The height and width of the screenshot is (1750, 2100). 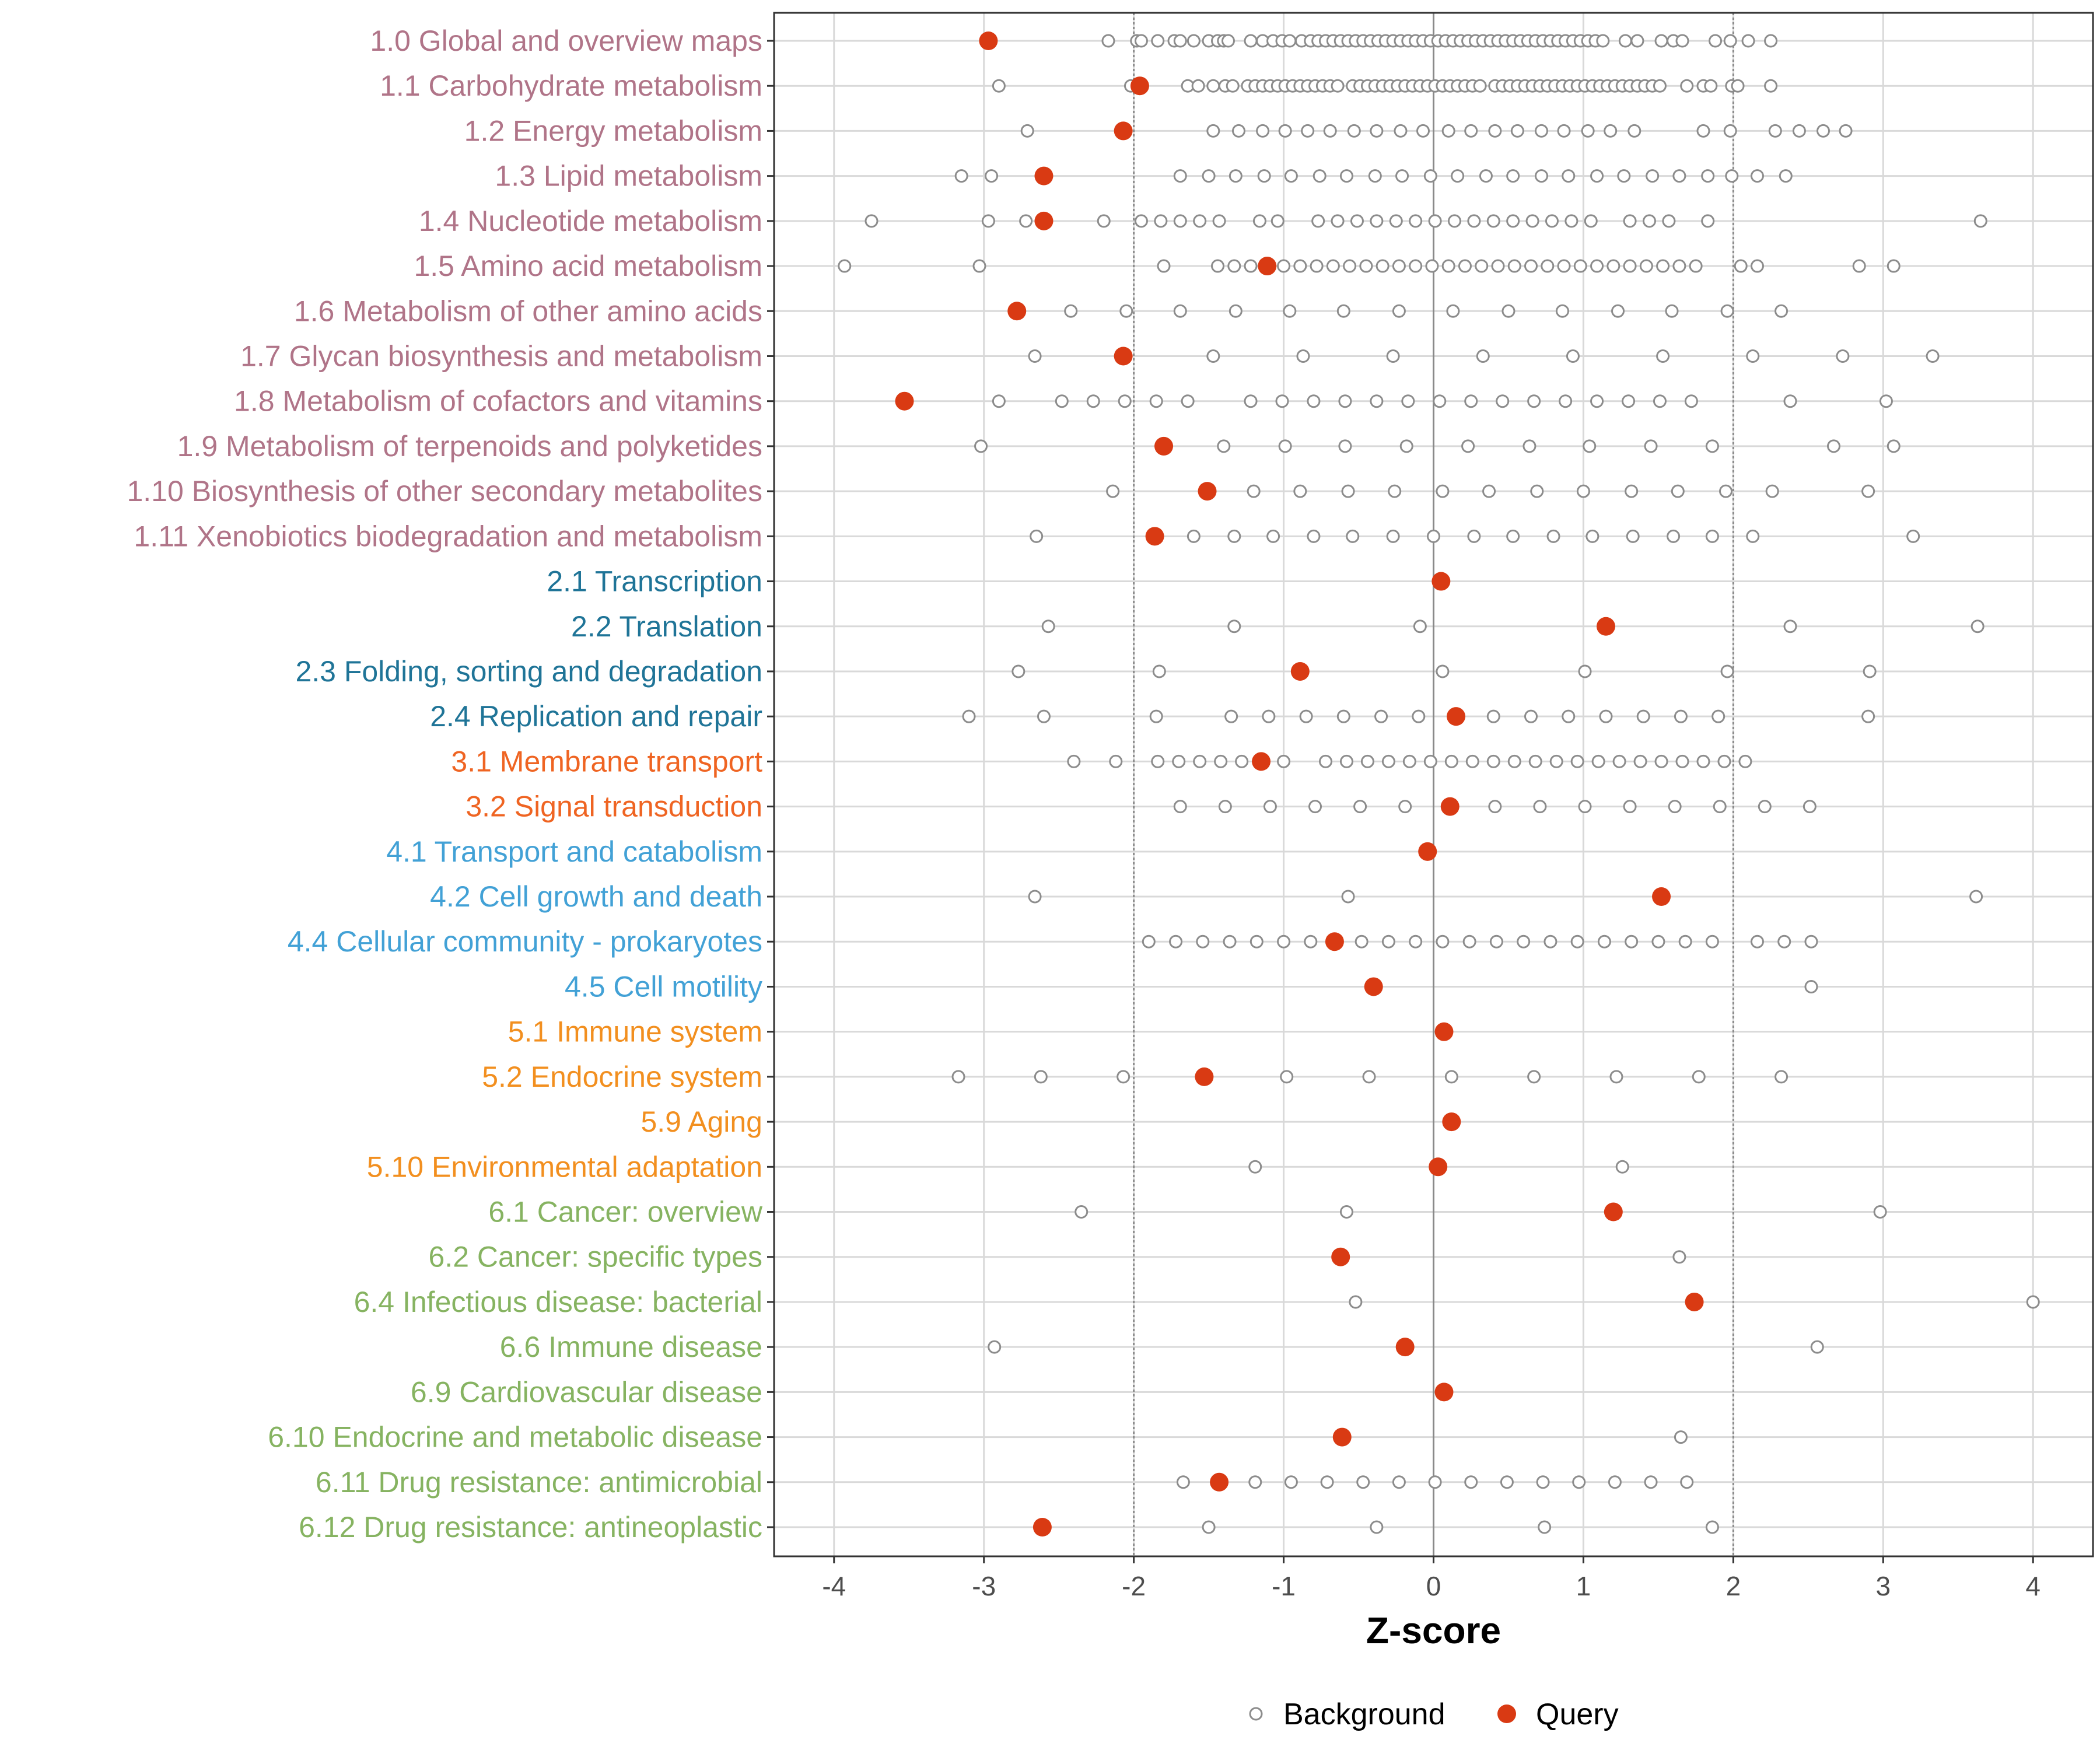 I want to click on category-label: 6.12 Drug resistance: antineoplastic, so click(x=530, y=1527).